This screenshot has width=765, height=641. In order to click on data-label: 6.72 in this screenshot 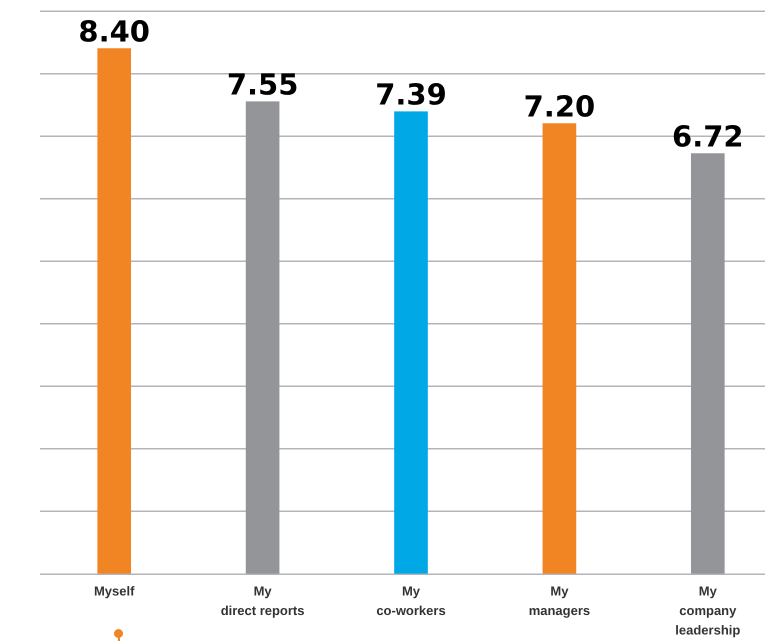, I will do `click(708, 137)`.